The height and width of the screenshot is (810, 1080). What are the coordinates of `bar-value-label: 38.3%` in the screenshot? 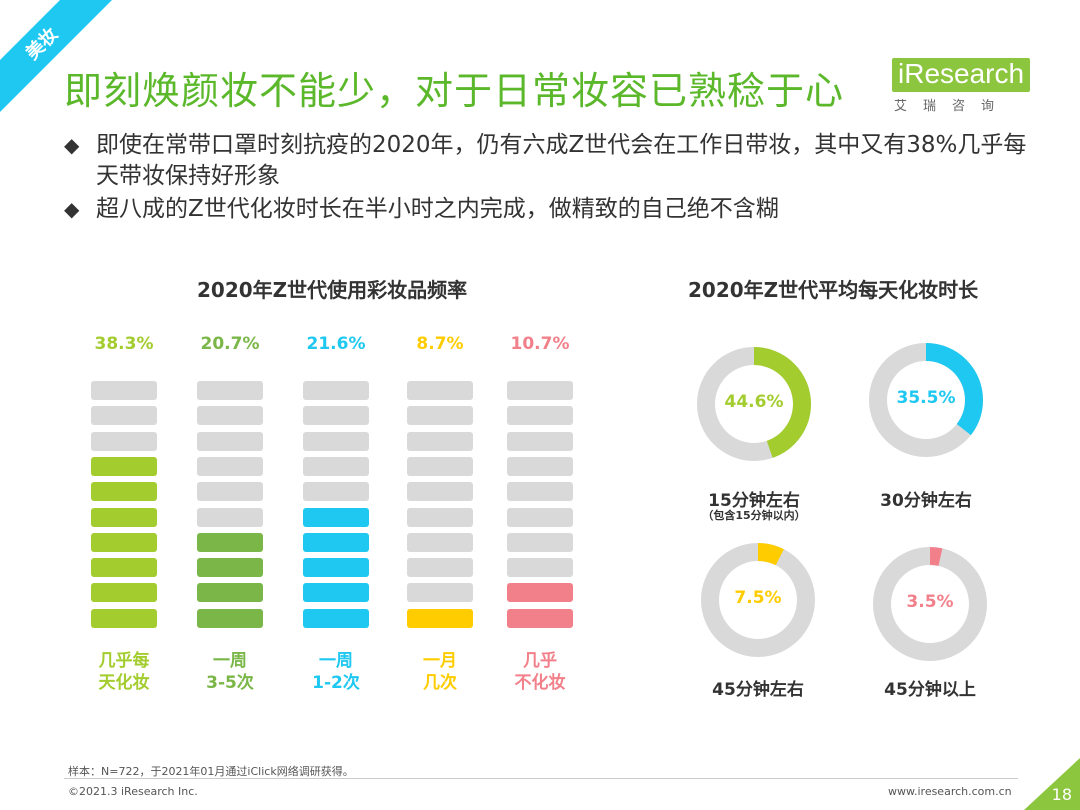 It's located at (124, 344).